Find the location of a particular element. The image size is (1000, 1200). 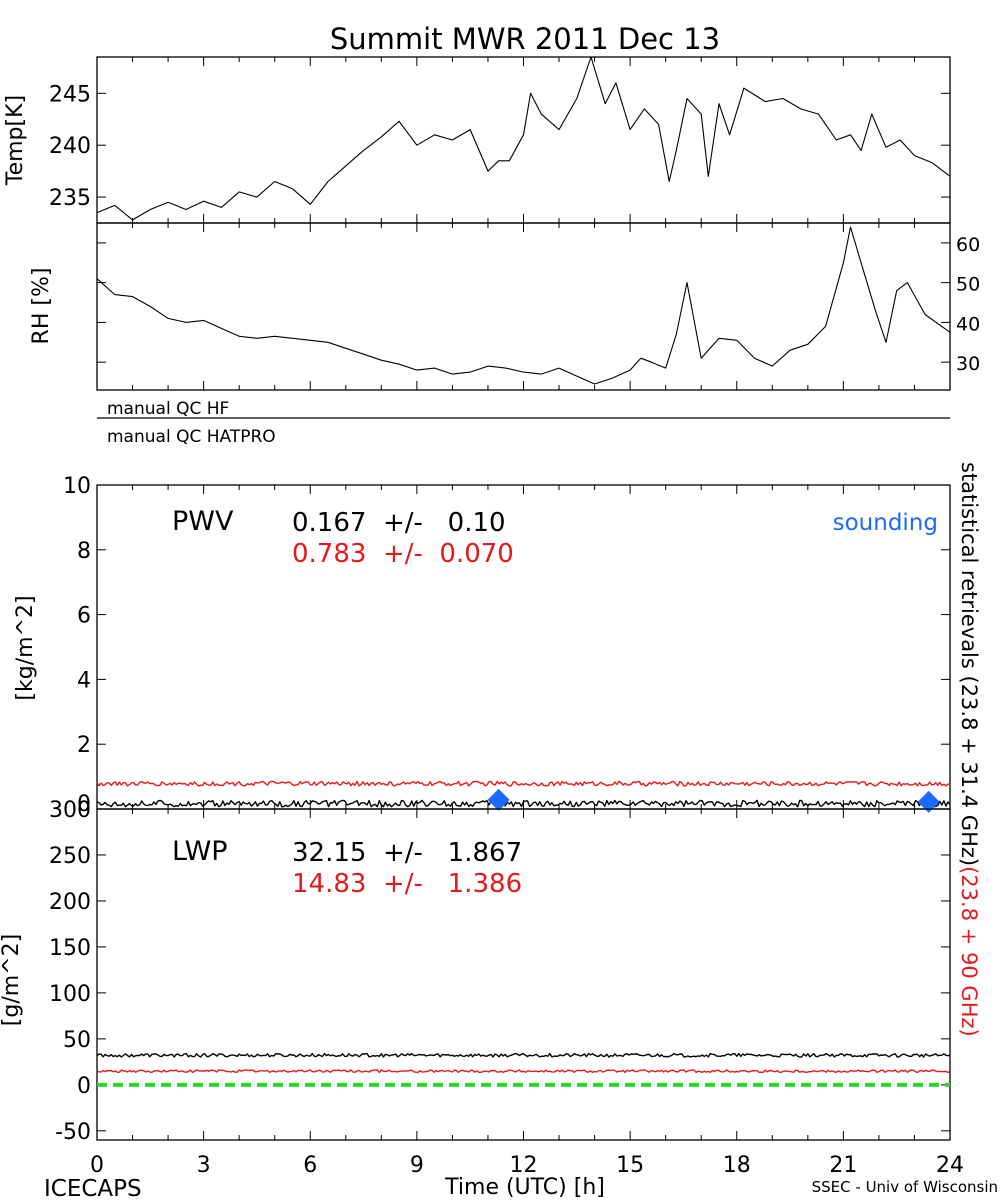

footer-left: ICECAPS is located at coordinates (93, 1188).